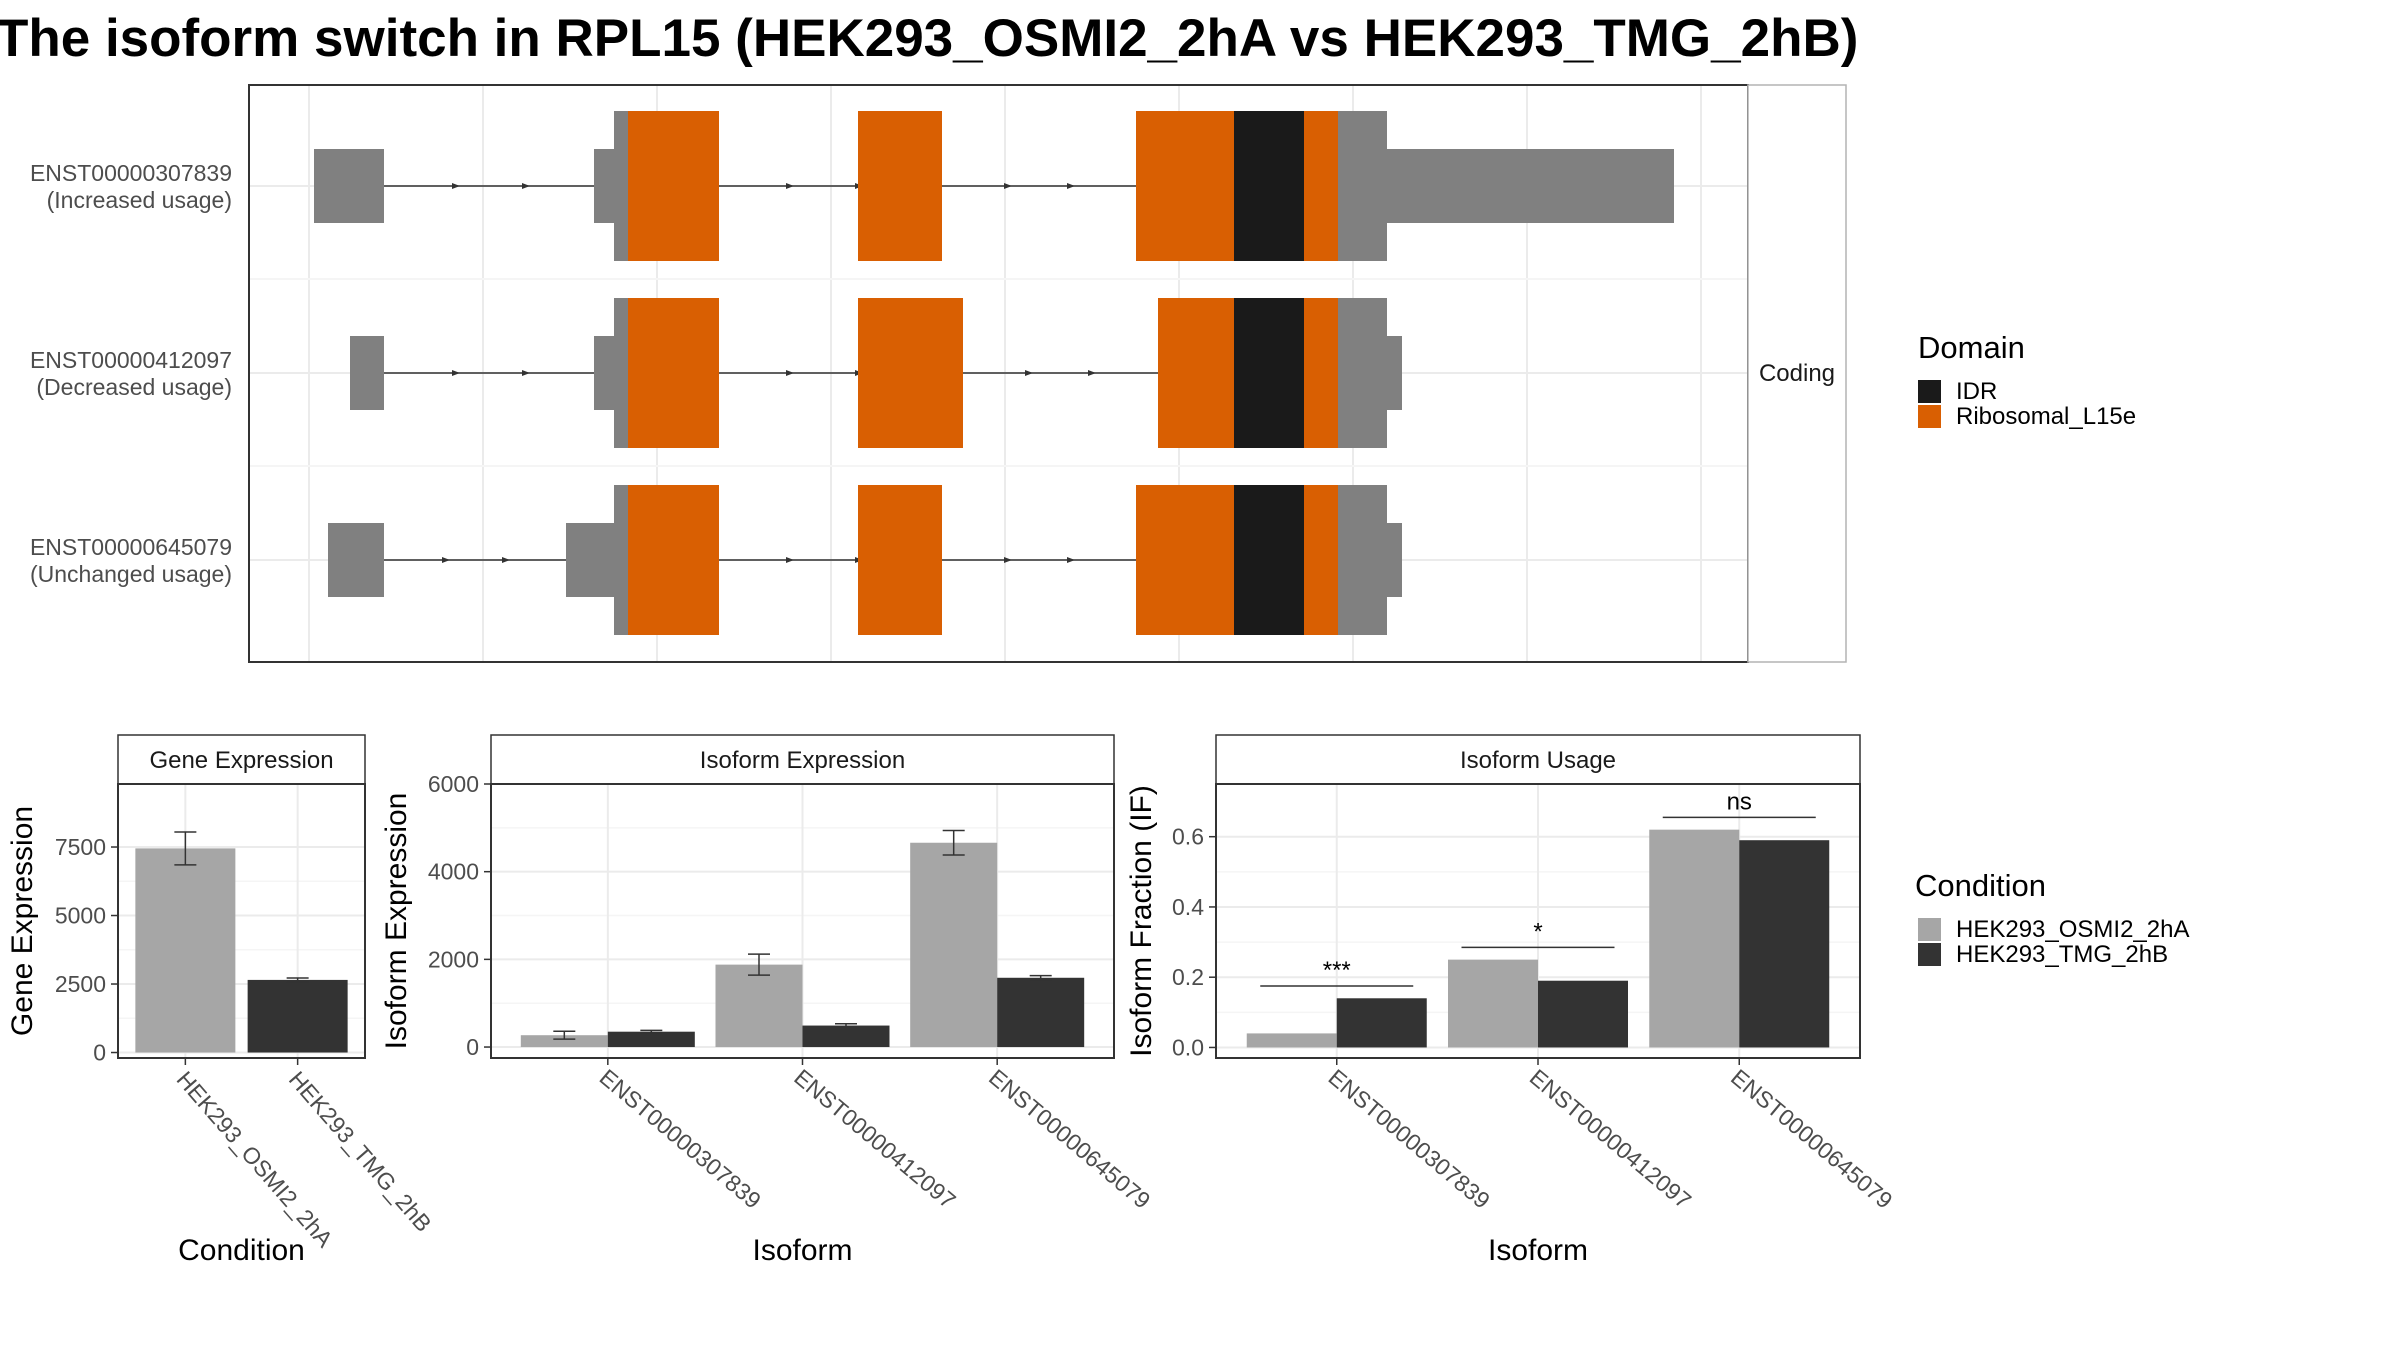 This screenshot has height=1350, width=2400. I want to click on transcript-usage-label: (Increased usage), so click(139, 200).